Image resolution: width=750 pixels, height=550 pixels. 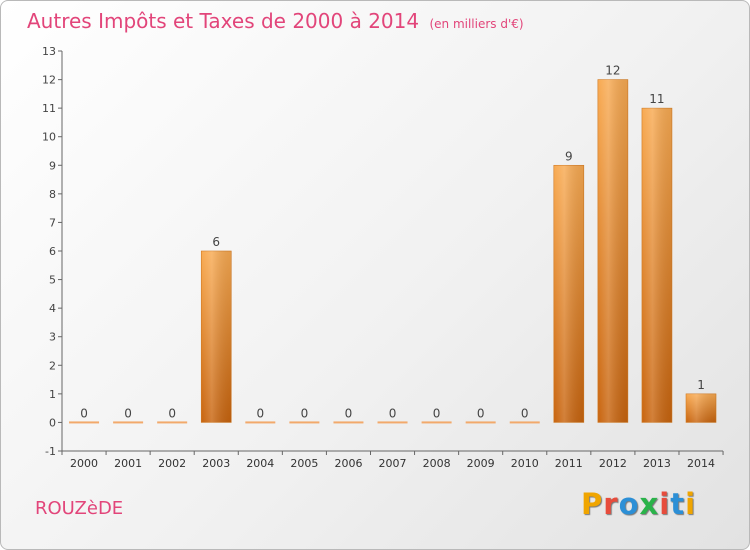 What do you see at coordinates (52, 222) in the screenshot?
I see `y-tick-label: 7` at bounding box center [52, 222].